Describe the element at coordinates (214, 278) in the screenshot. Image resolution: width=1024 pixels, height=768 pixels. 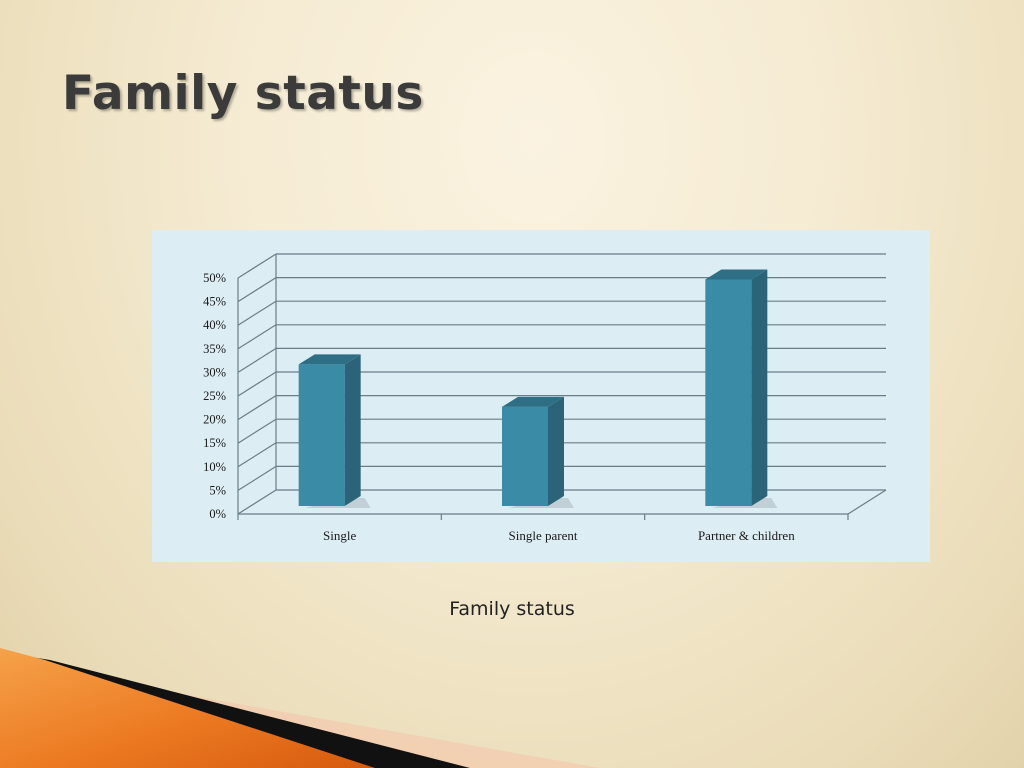
I see `y-tick-label: 50%` at that location.